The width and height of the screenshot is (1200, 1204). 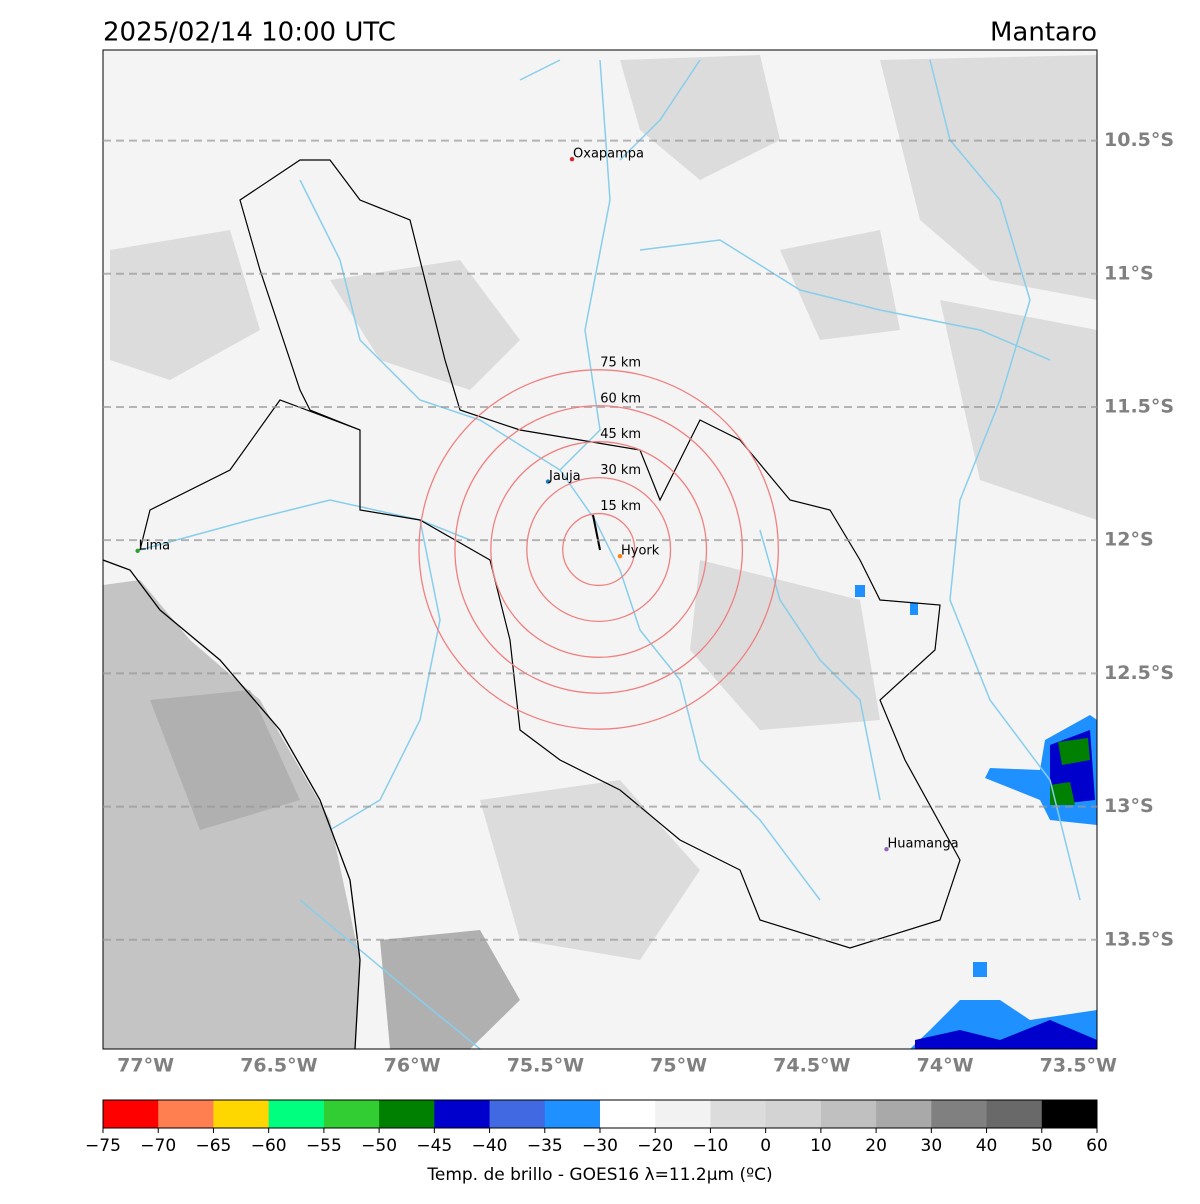 What do you see at coordinates (379, 1146) in the screenshot?
I see `colorbar-tick-label: −50` at bounding box center [379, 1146].